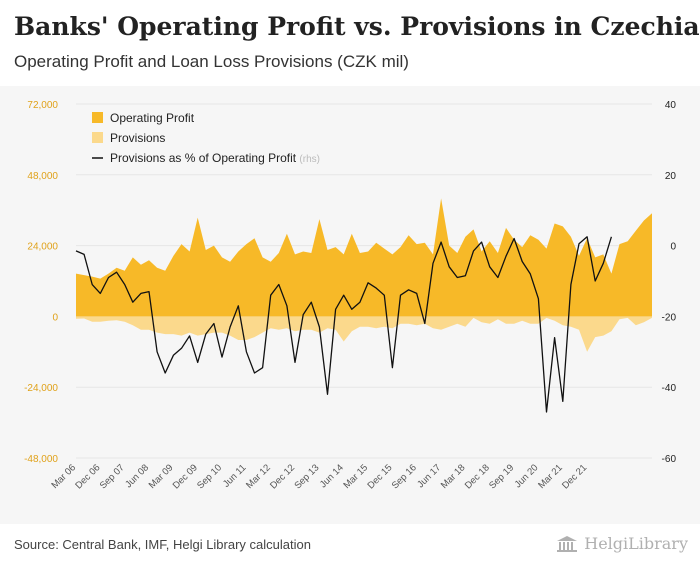  Describe the element at coordinates (42, 247) in the screenshot. I see `y-left-tick-label: 24,000` at that location.